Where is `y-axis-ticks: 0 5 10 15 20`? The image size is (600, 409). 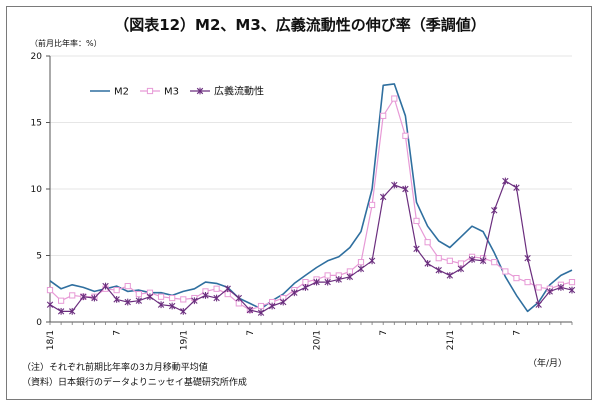
y-axis-ticks: 0 5 10 15 20 is located at coordinates (40, 190).